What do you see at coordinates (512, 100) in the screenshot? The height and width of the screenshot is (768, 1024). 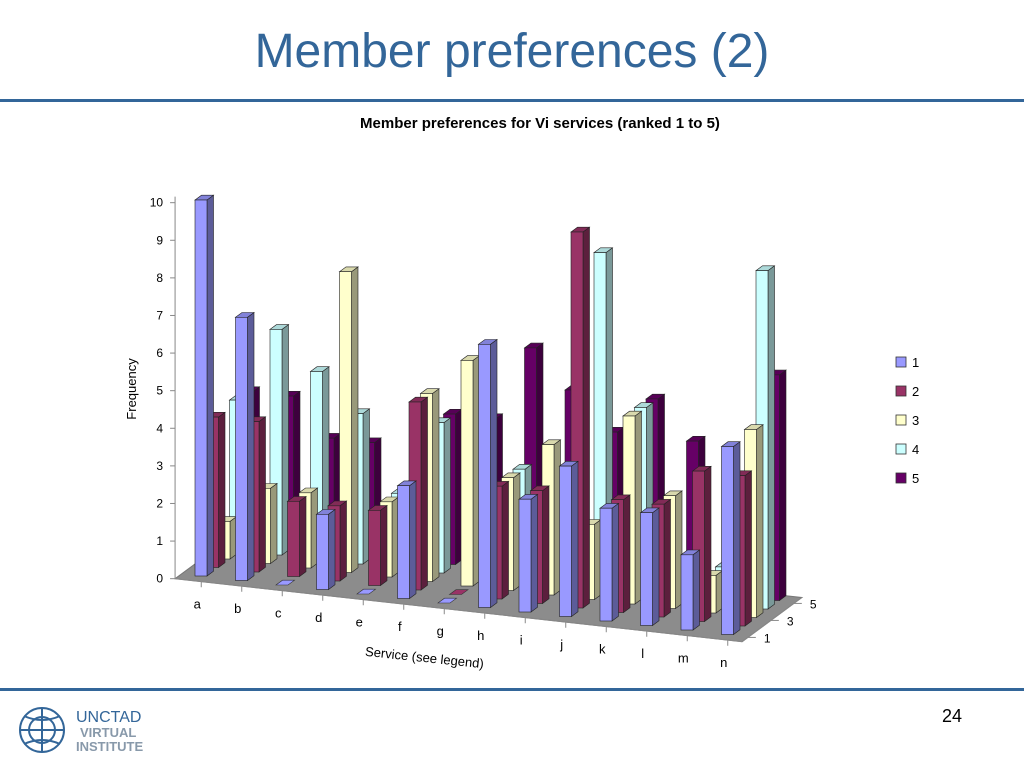 I see `title-divider` at bounding box center [512, 100].